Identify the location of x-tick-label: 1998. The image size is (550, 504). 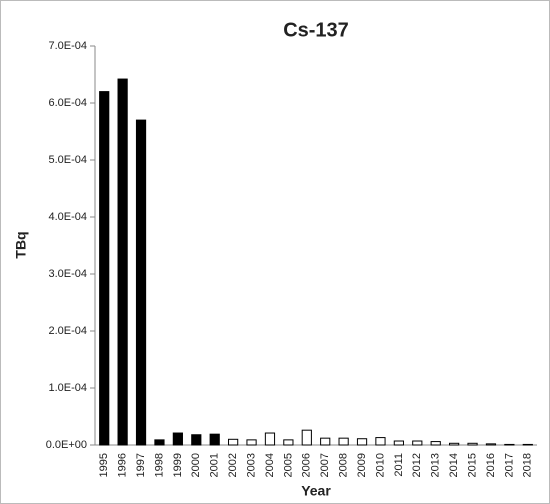
(159, 465).